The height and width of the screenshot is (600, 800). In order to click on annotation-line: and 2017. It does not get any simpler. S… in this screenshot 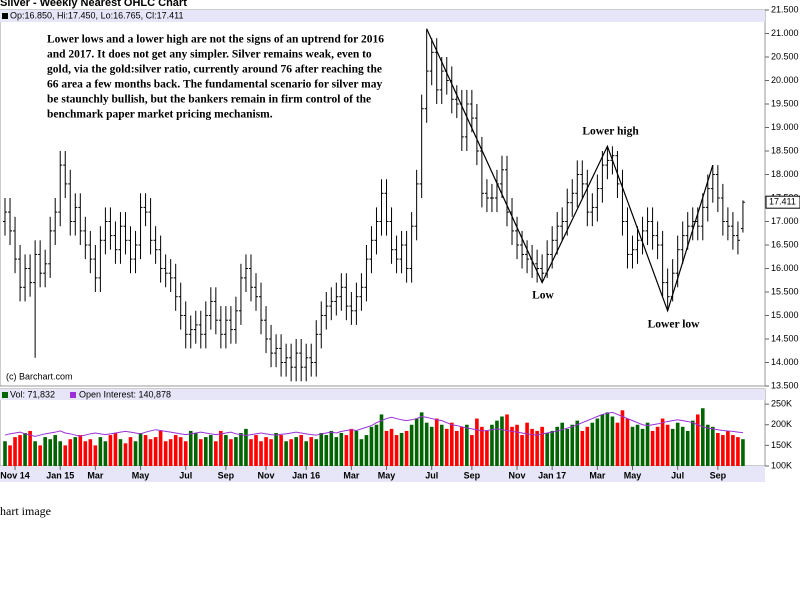, I will do `click(209, 55)`.